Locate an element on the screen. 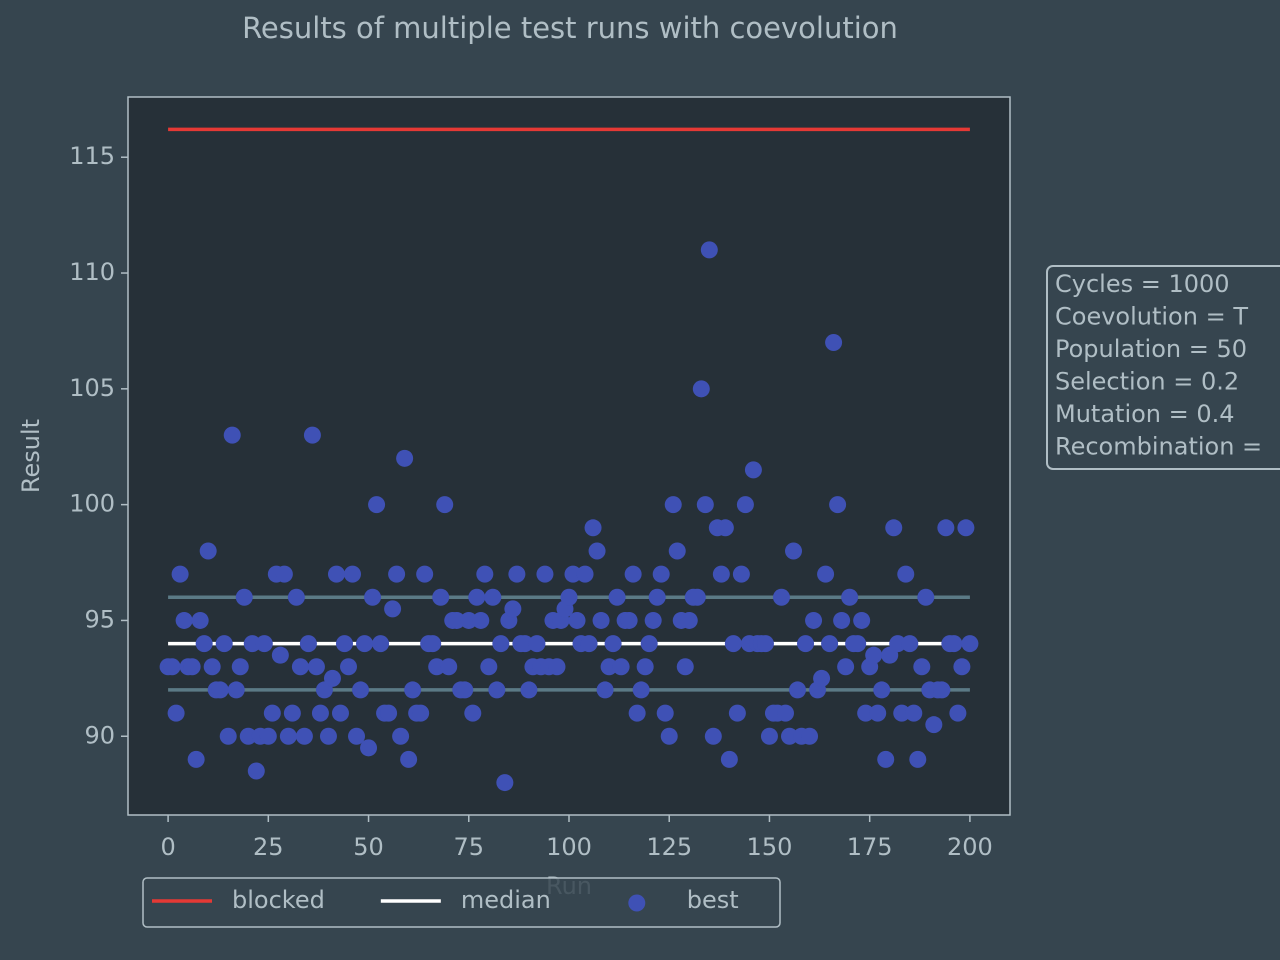  y-tick-label: 115 is located at coordinates (92, 156).